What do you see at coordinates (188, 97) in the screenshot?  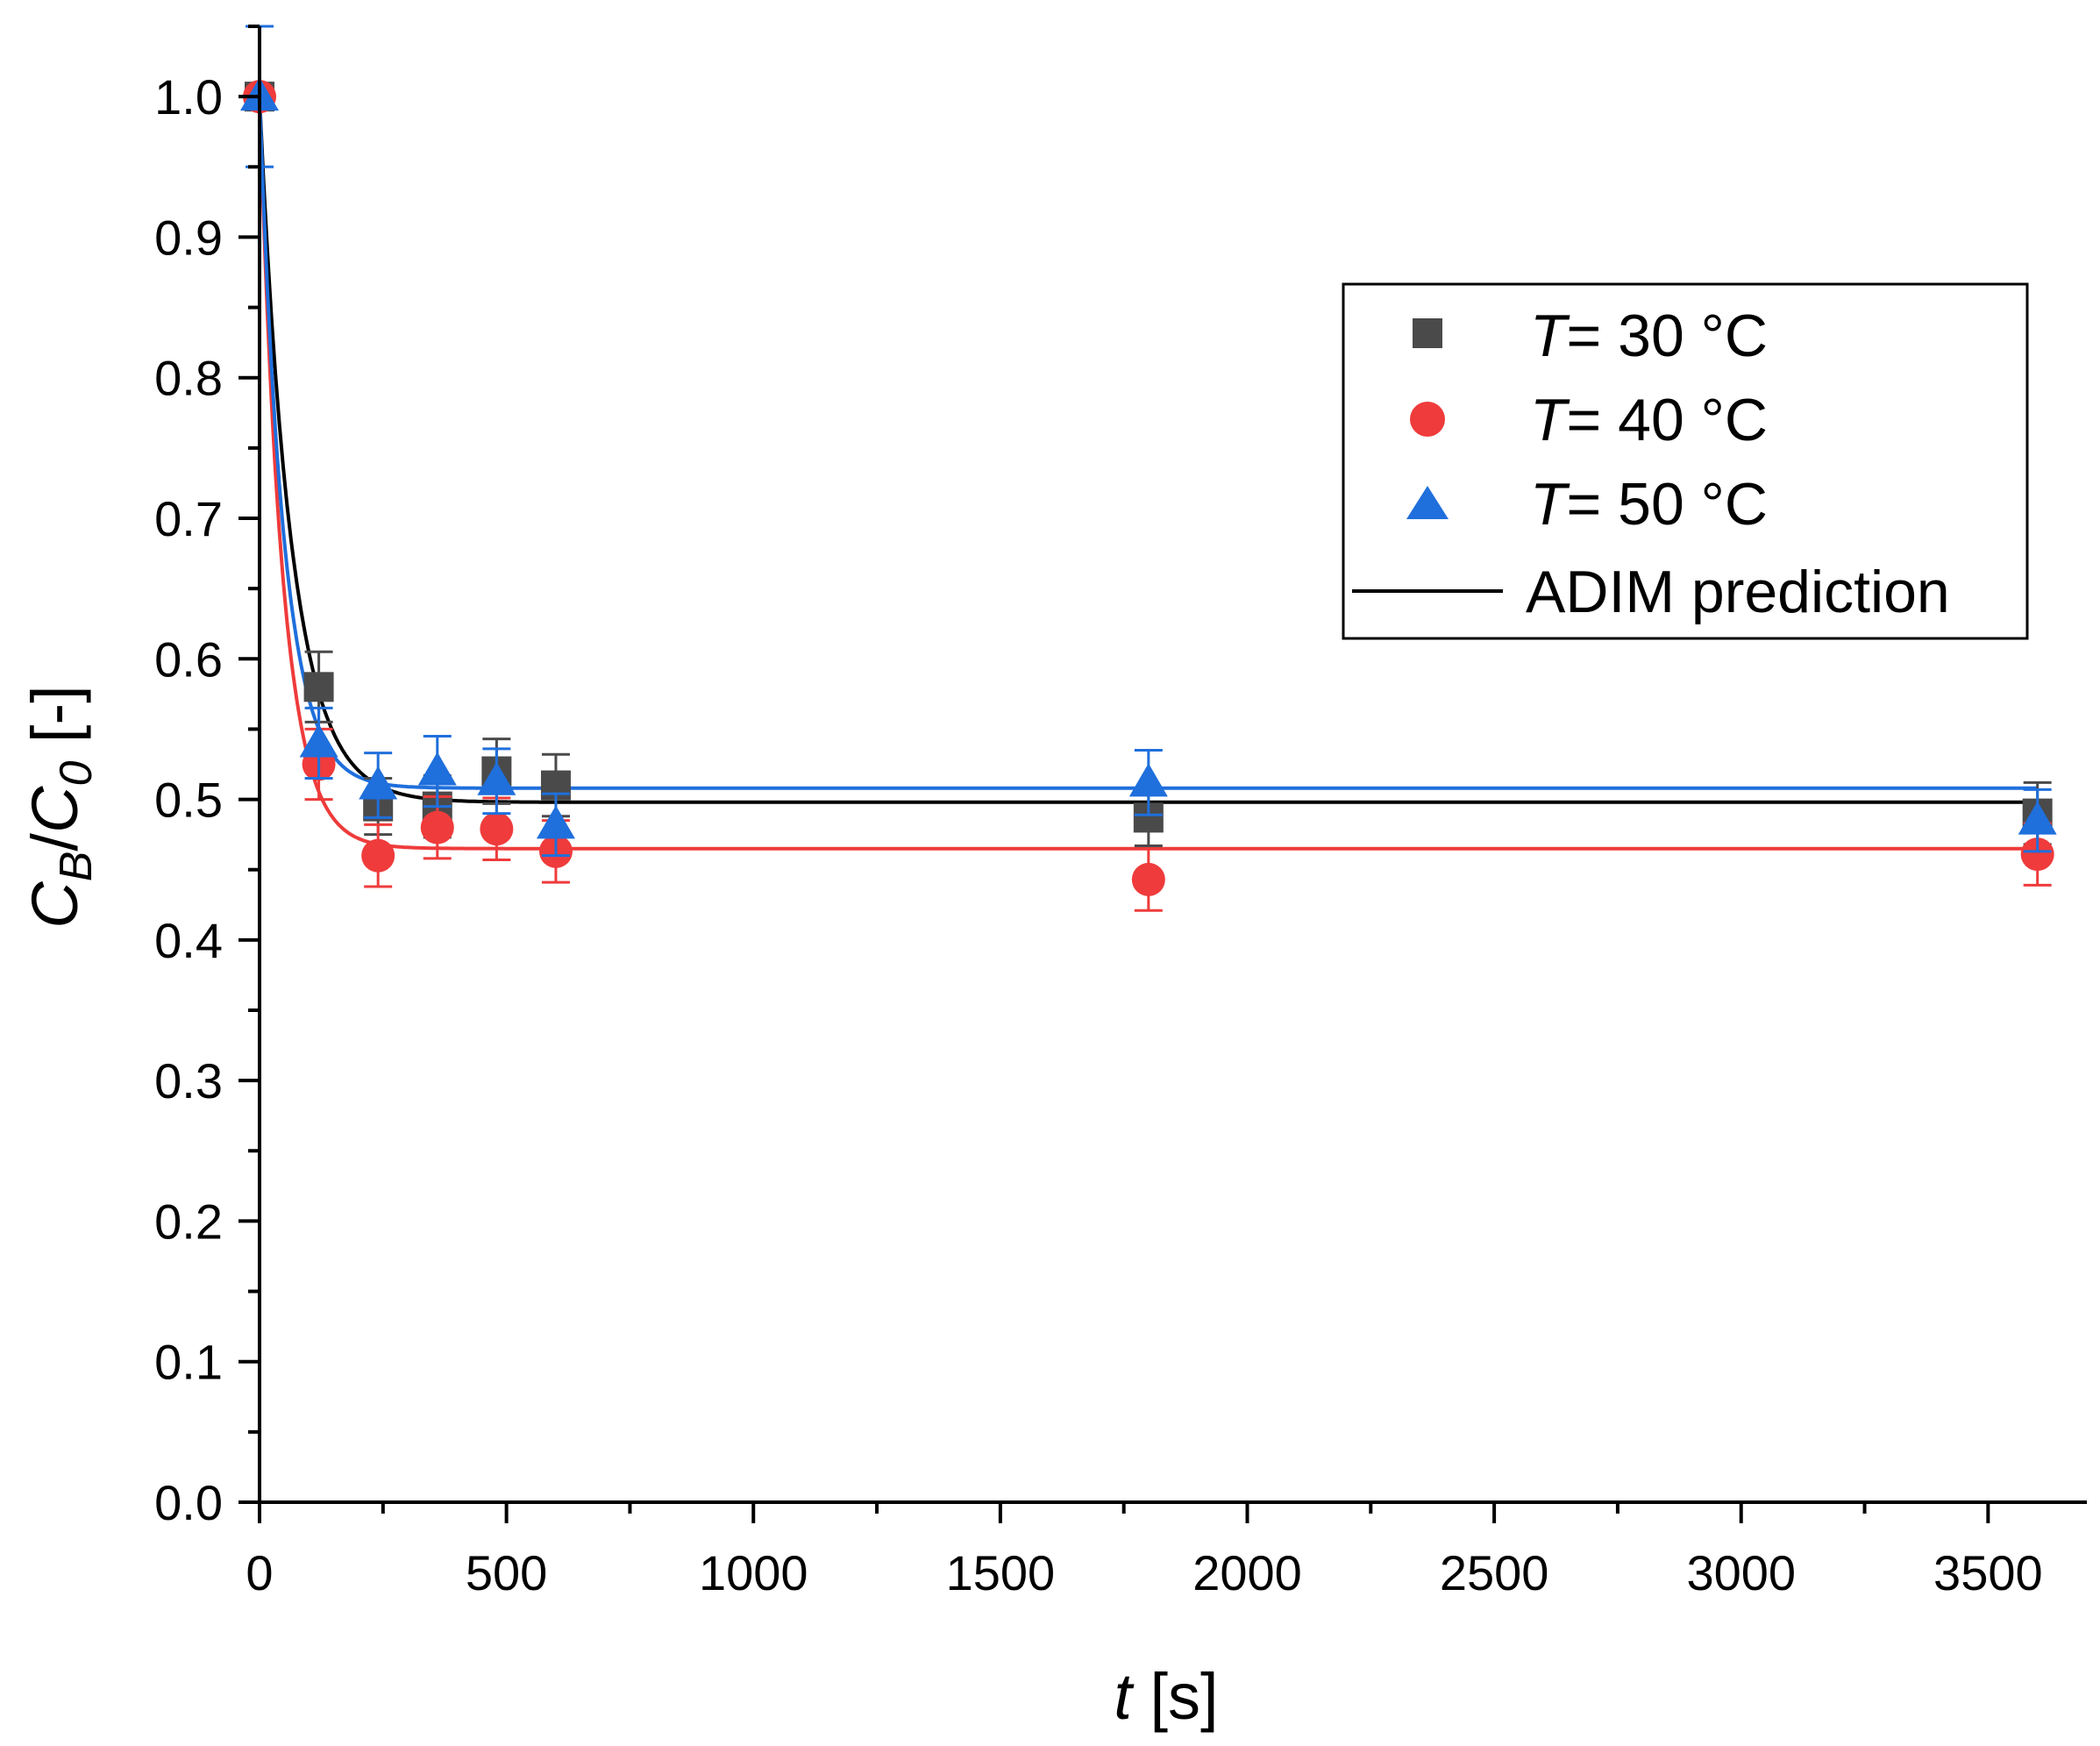 I see `y-tick-label: 1.0` at bounding box center [188, 97].